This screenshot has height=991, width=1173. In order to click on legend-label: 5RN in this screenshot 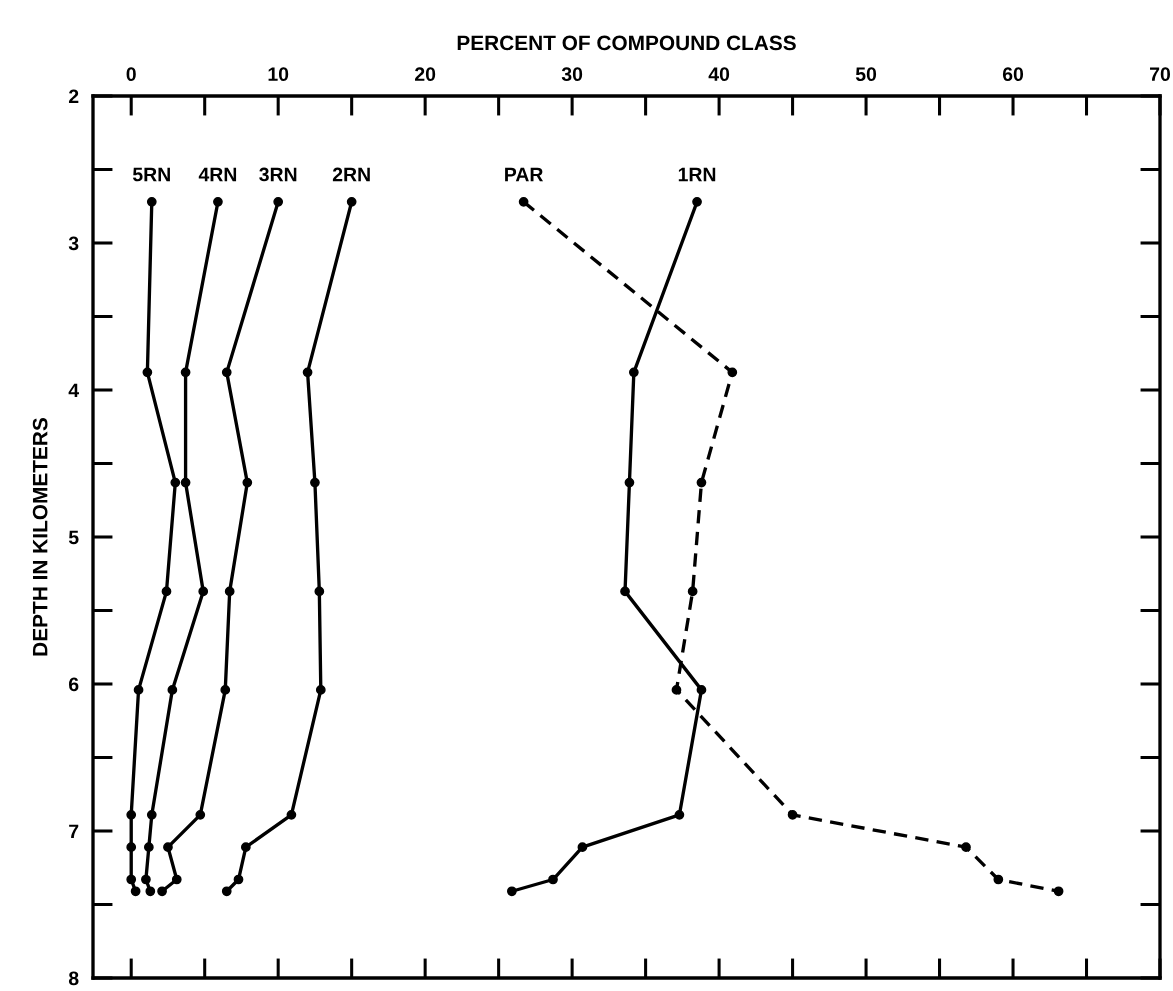, I will do `click(151, 174)`.